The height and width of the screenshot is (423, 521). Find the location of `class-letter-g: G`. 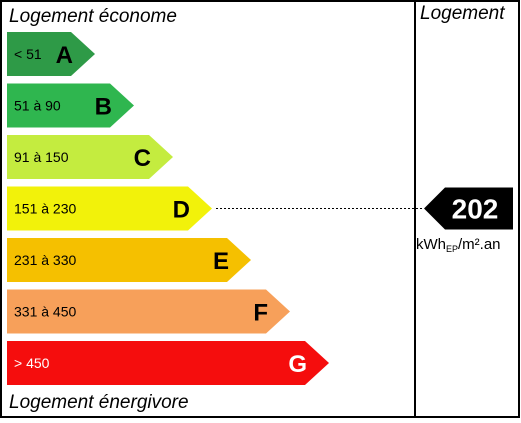

class-letter-g: G is located at coordinates (297, 364).